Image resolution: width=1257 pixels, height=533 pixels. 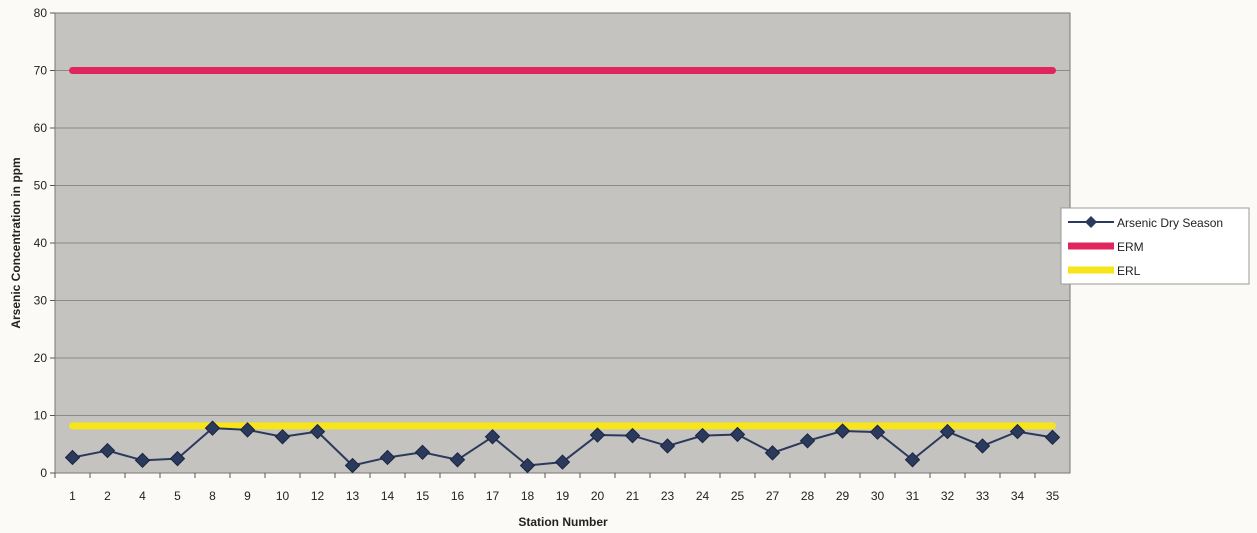 I want to click on x-tick-label: 1, so click(x=72, y=496).